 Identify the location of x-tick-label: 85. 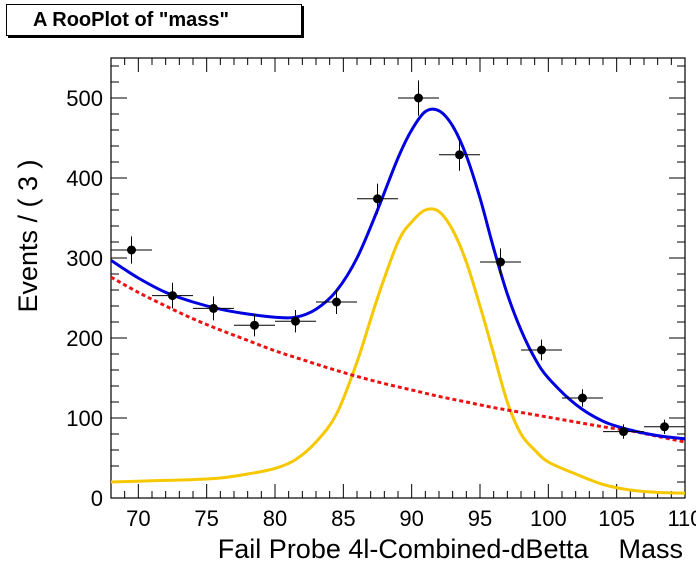
(343, 518).